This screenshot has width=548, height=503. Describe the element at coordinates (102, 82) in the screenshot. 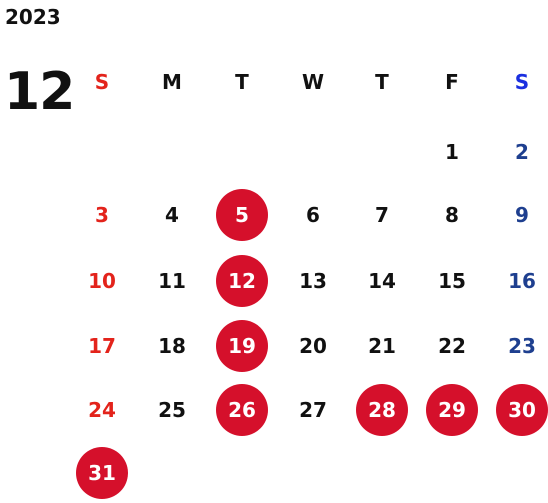

I see `weekday-sunday: S` at that location.